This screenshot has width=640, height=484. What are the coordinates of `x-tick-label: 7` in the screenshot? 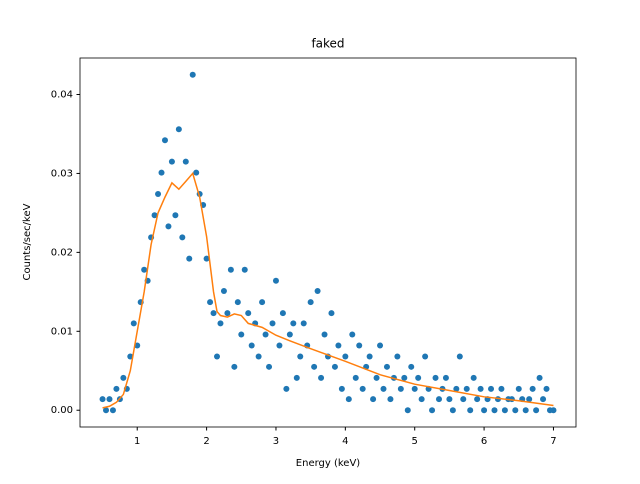 It's located at (553, 441).